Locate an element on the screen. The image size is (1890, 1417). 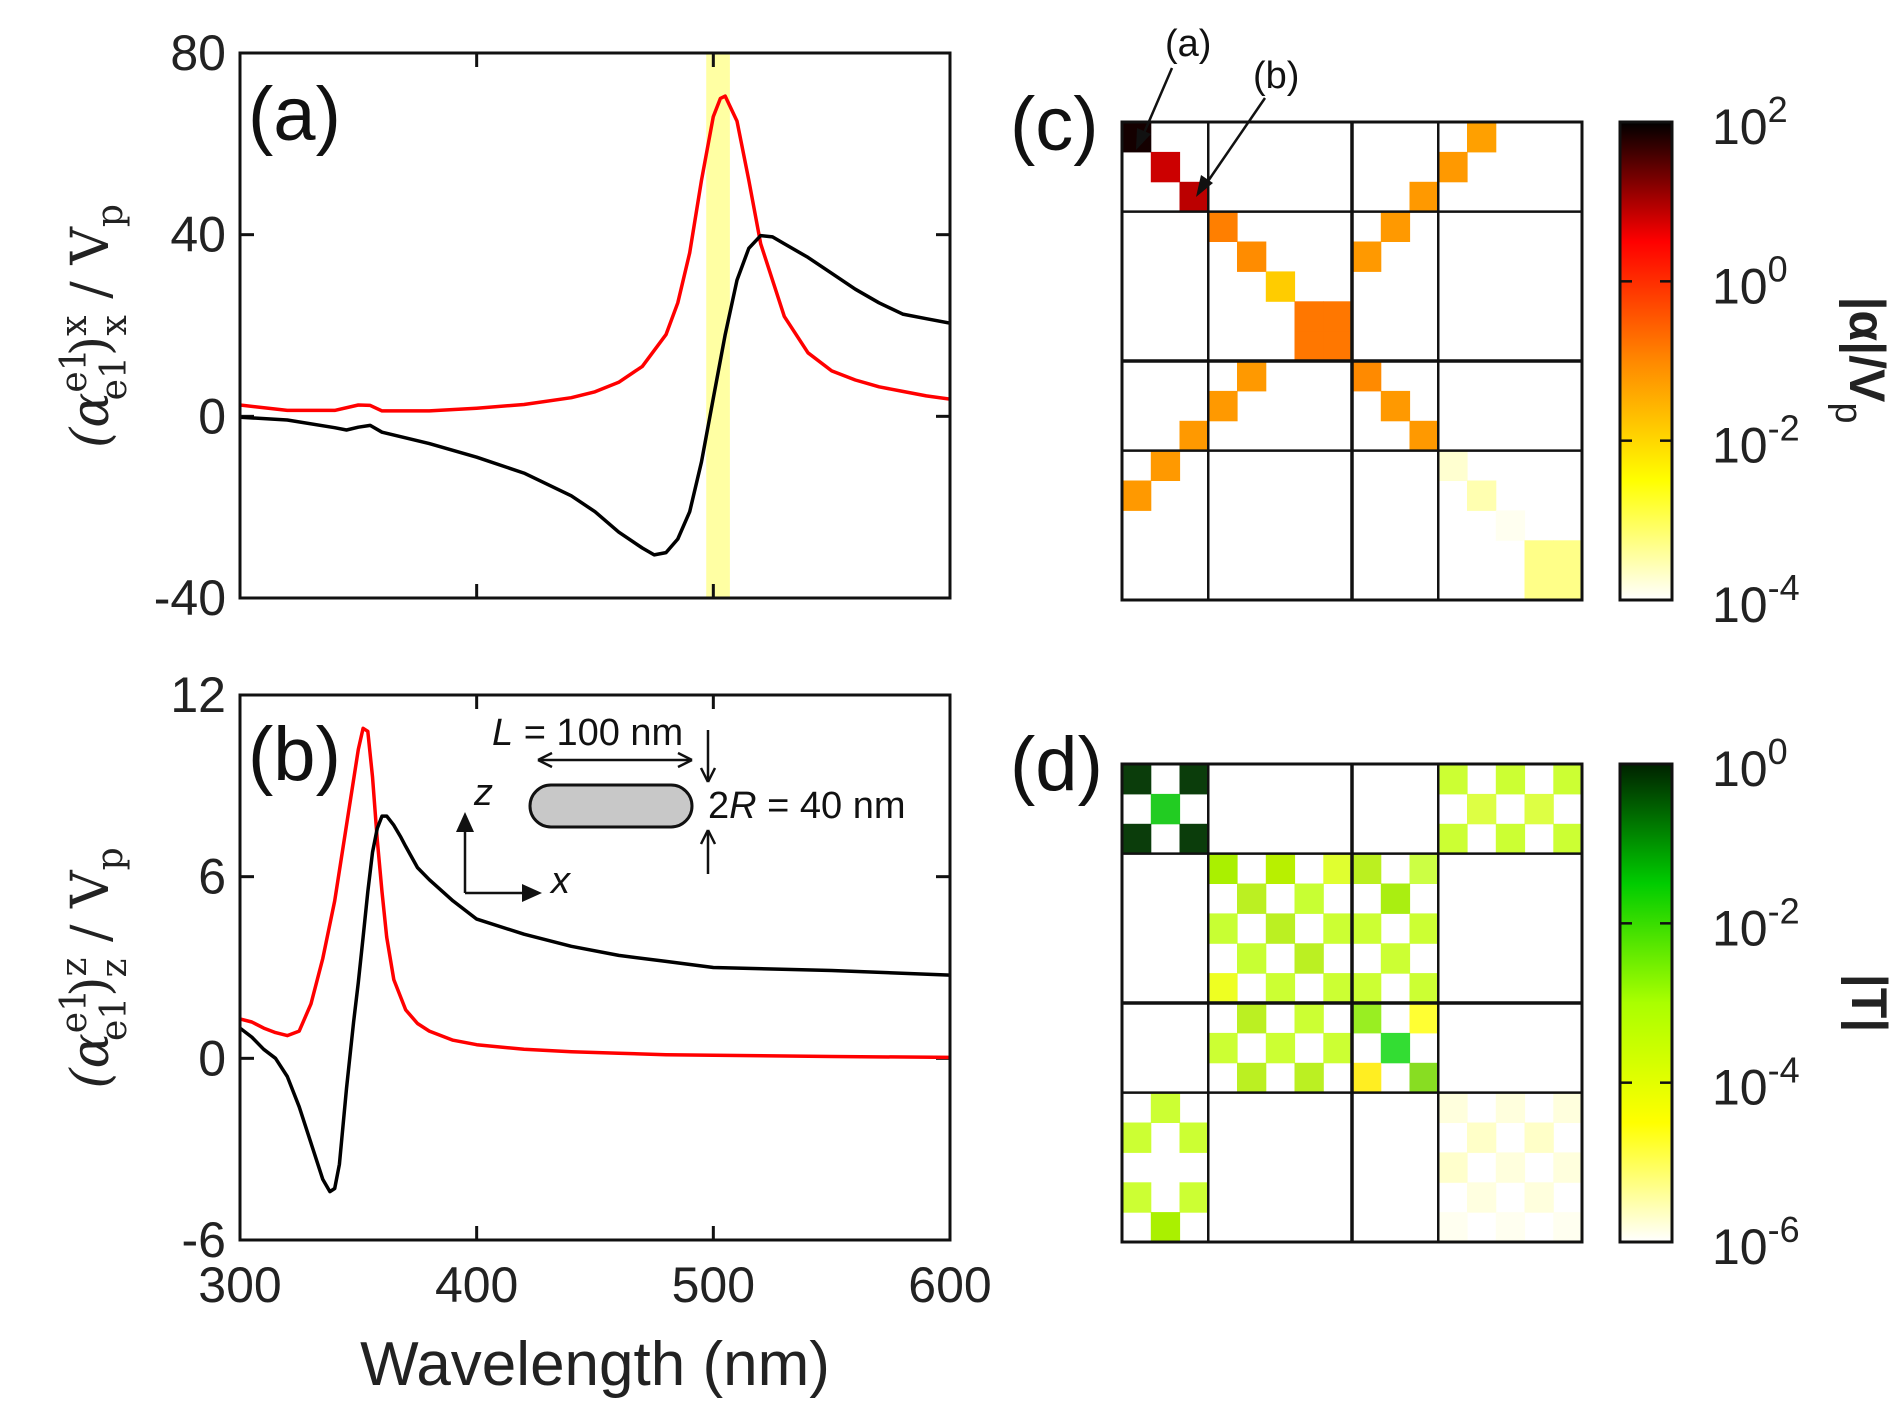
radius-label: 2R = 40 nm is located at coordinates (807, 806).